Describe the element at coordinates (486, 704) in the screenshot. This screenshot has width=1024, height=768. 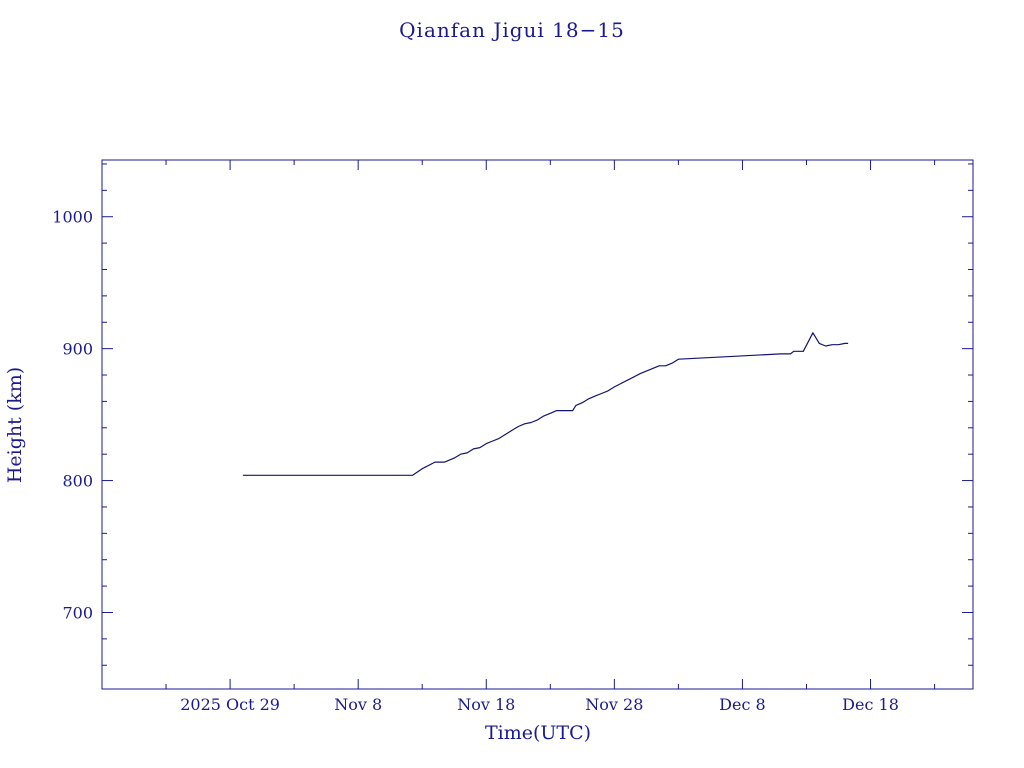
I see `x-tick-label: Nov 18` at that location.